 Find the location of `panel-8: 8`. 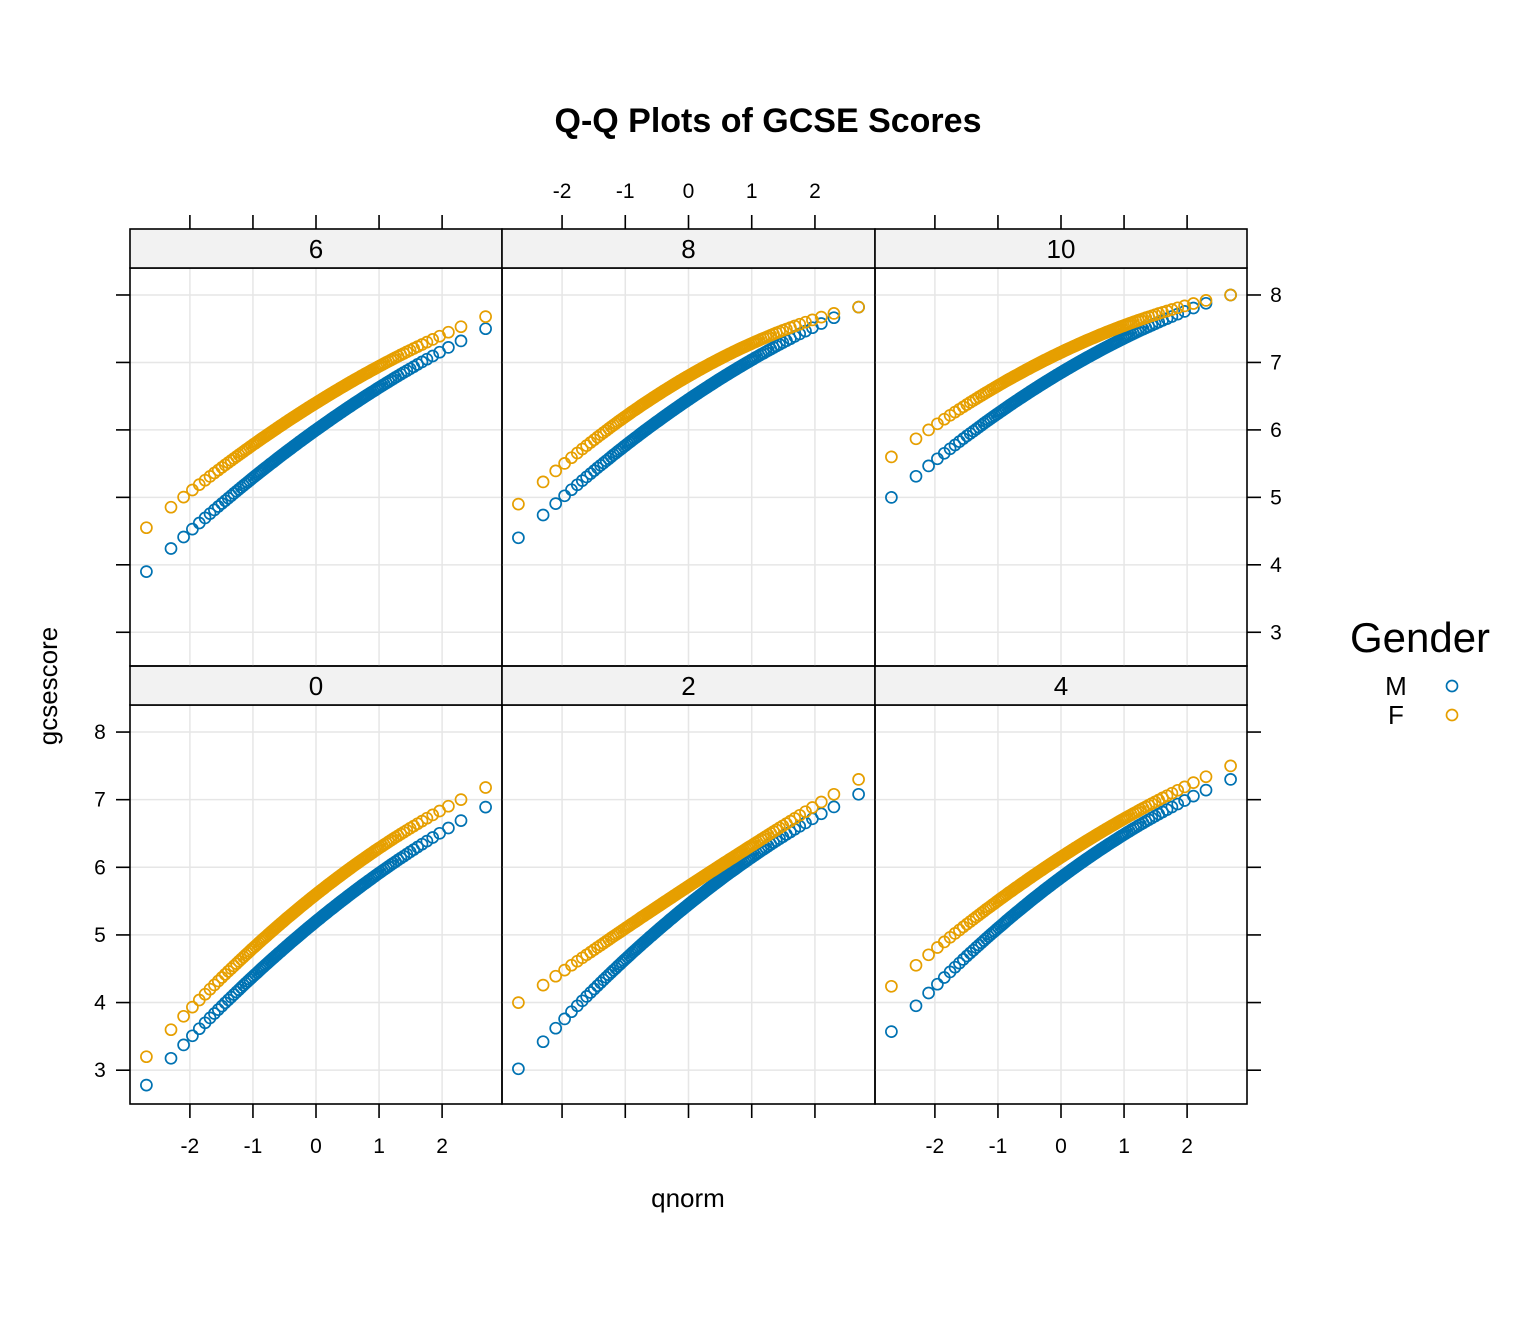

panel-8: 8 is located at coordinates (688, 447).